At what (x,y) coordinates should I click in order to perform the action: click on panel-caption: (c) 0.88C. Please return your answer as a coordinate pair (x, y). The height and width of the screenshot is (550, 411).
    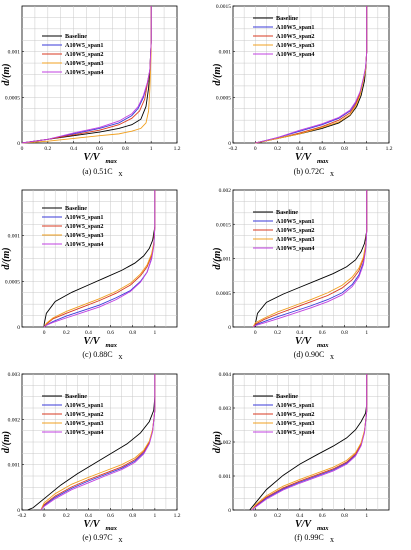
    Looking at the image, I should click on (97, 354).